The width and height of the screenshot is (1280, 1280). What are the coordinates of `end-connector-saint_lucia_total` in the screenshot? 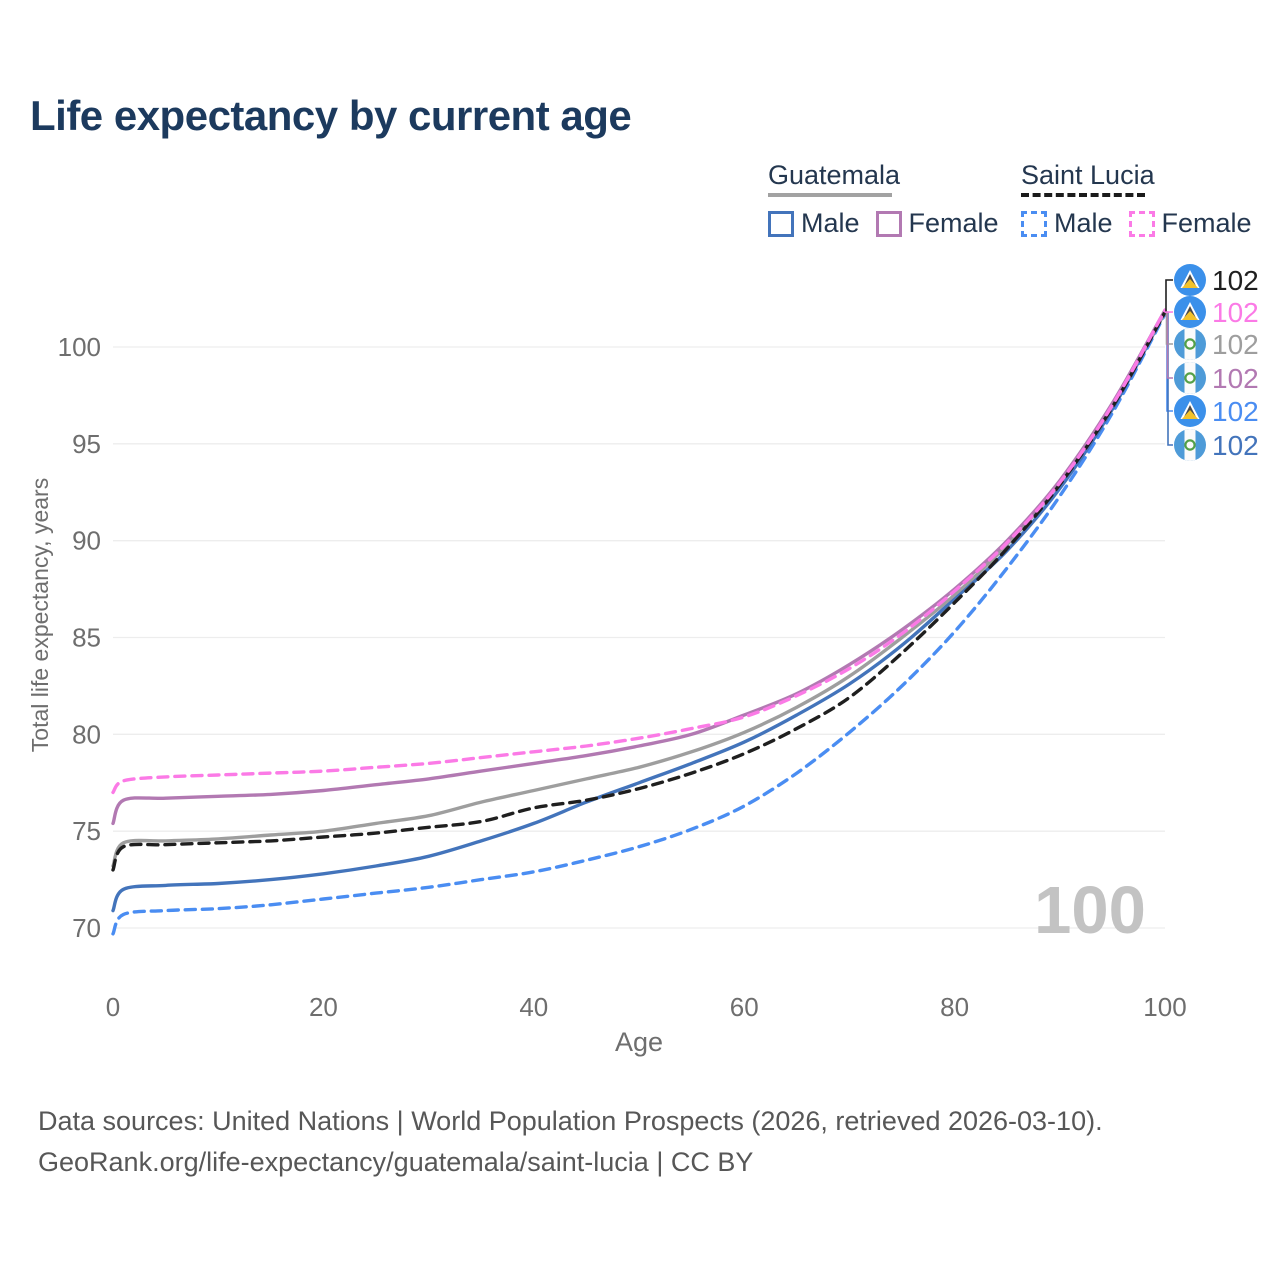 It's located at (1169, 296).